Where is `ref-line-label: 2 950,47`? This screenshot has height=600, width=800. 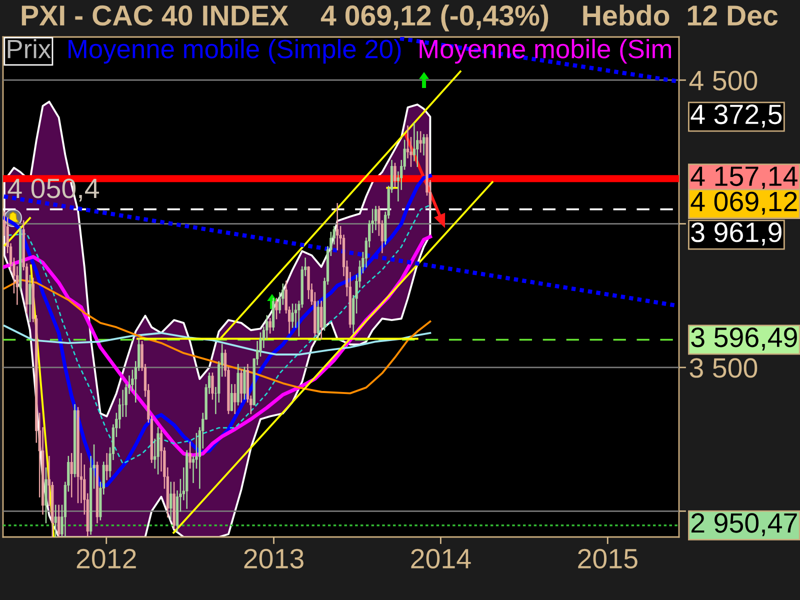
ref-line-label: 2 950,47 is located at coordinates (744, 524).